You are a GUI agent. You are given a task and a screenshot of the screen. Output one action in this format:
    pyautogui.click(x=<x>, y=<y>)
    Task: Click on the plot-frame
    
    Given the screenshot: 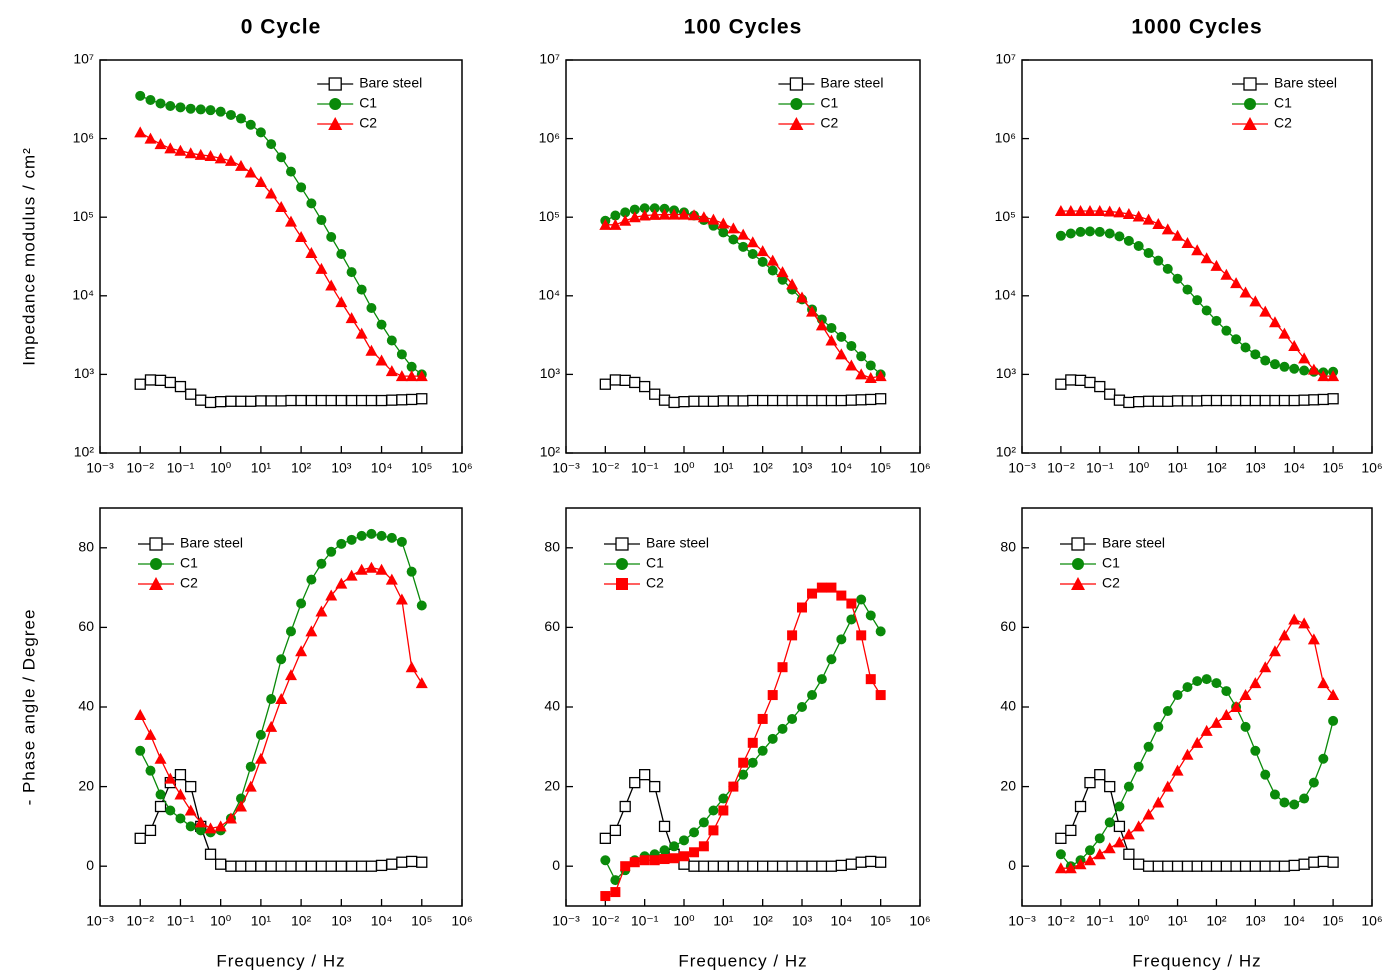 What is the action you would take?
    pyautogui.click(x=281, y=256)
    